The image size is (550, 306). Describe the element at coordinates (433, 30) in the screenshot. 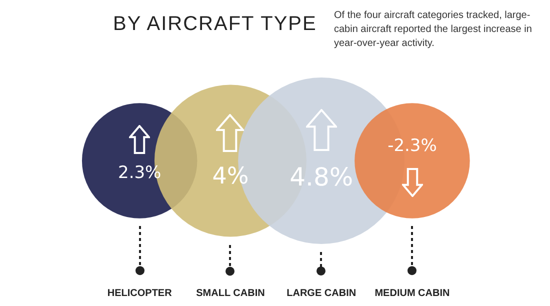

I see `text: Of the four aircraft categories tracked, large-cabin aircraft reported the largest increase in year-over-year activity.` at that location.